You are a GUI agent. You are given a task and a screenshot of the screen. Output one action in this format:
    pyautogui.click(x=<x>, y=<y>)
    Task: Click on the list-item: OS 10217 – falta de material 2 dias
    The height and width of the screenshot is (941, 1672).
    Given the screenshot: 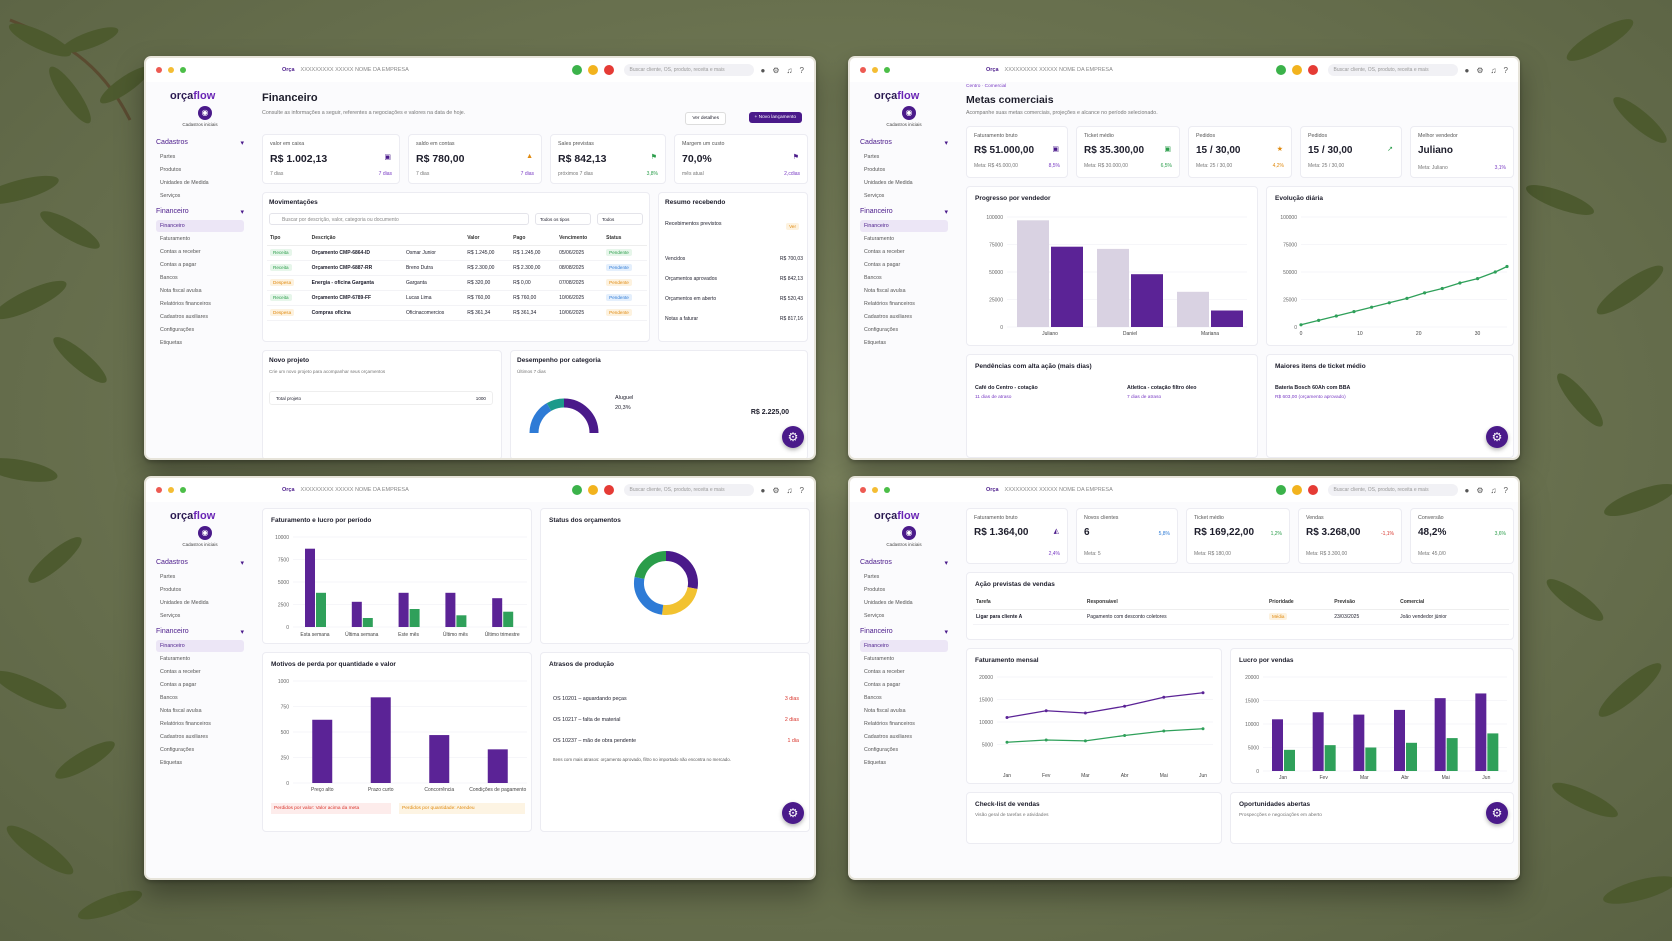 What is the action you would take?
    pyautogui.click(x=676, y=720)
    